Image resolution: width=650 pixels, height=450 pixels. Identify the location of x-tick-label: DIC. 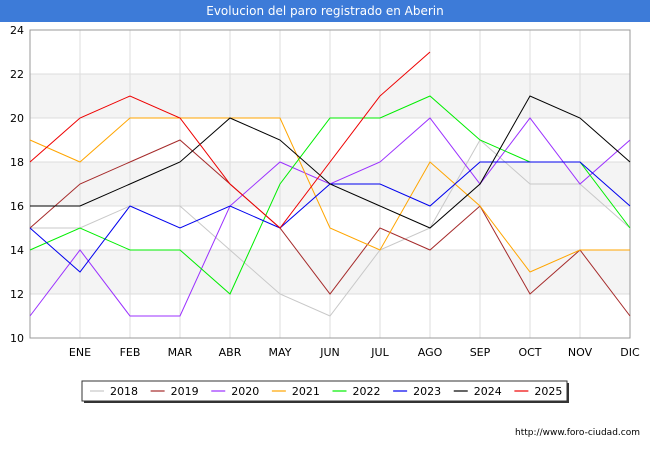
(630, 352).